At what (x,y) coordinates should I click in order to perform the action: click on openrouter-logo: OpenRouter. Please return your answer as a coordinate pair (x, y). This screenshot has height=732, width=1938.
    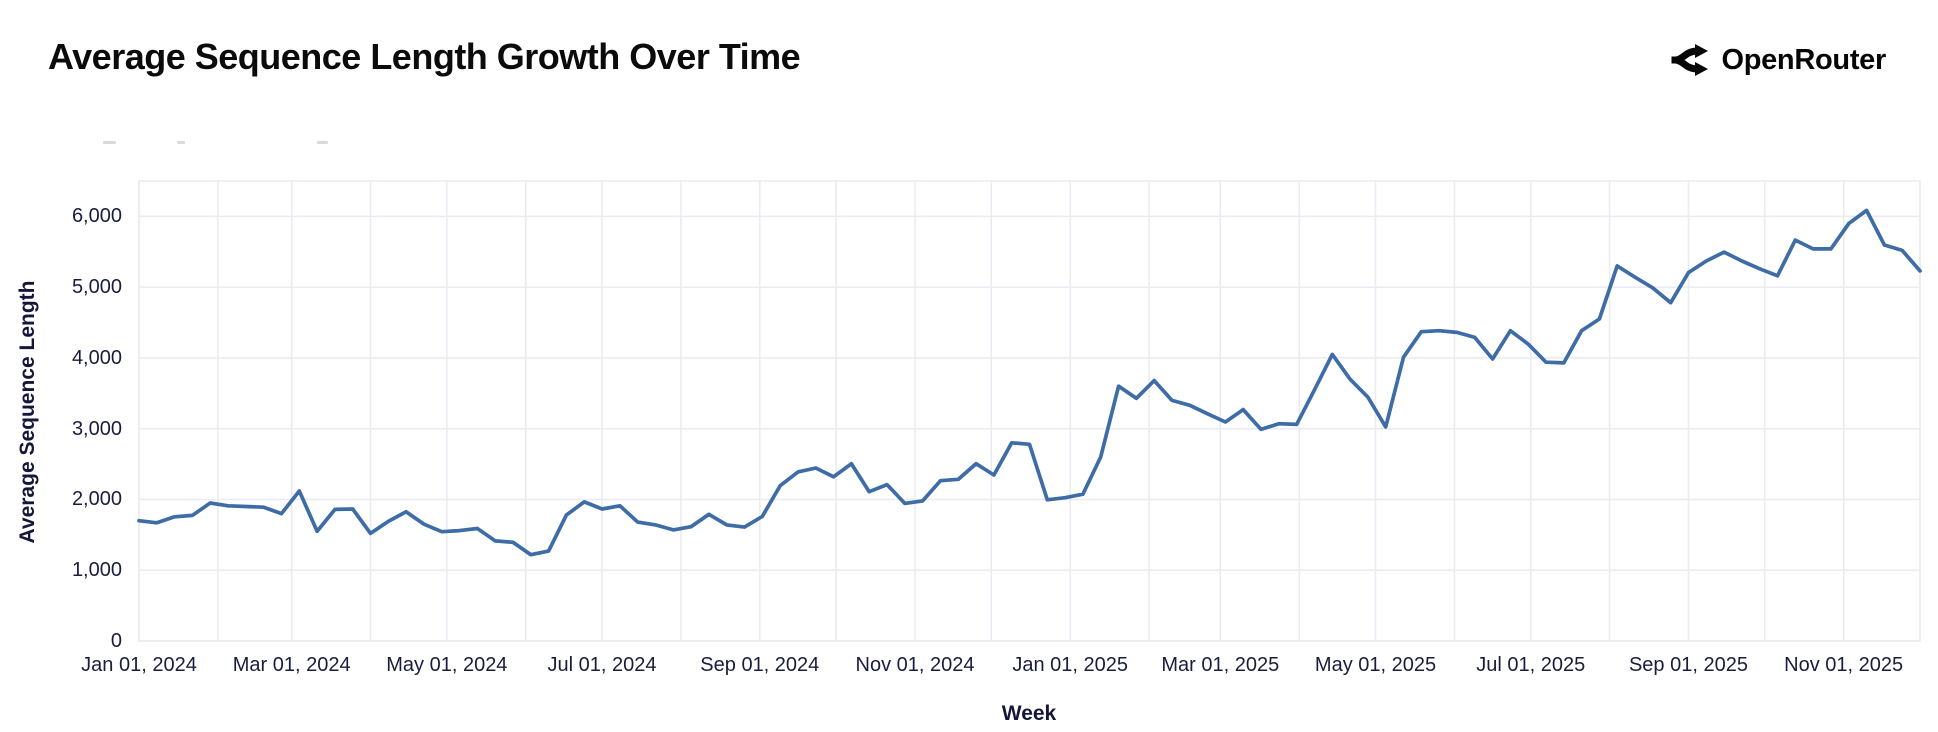
    Looking at the image, I should click on (1778, 60).